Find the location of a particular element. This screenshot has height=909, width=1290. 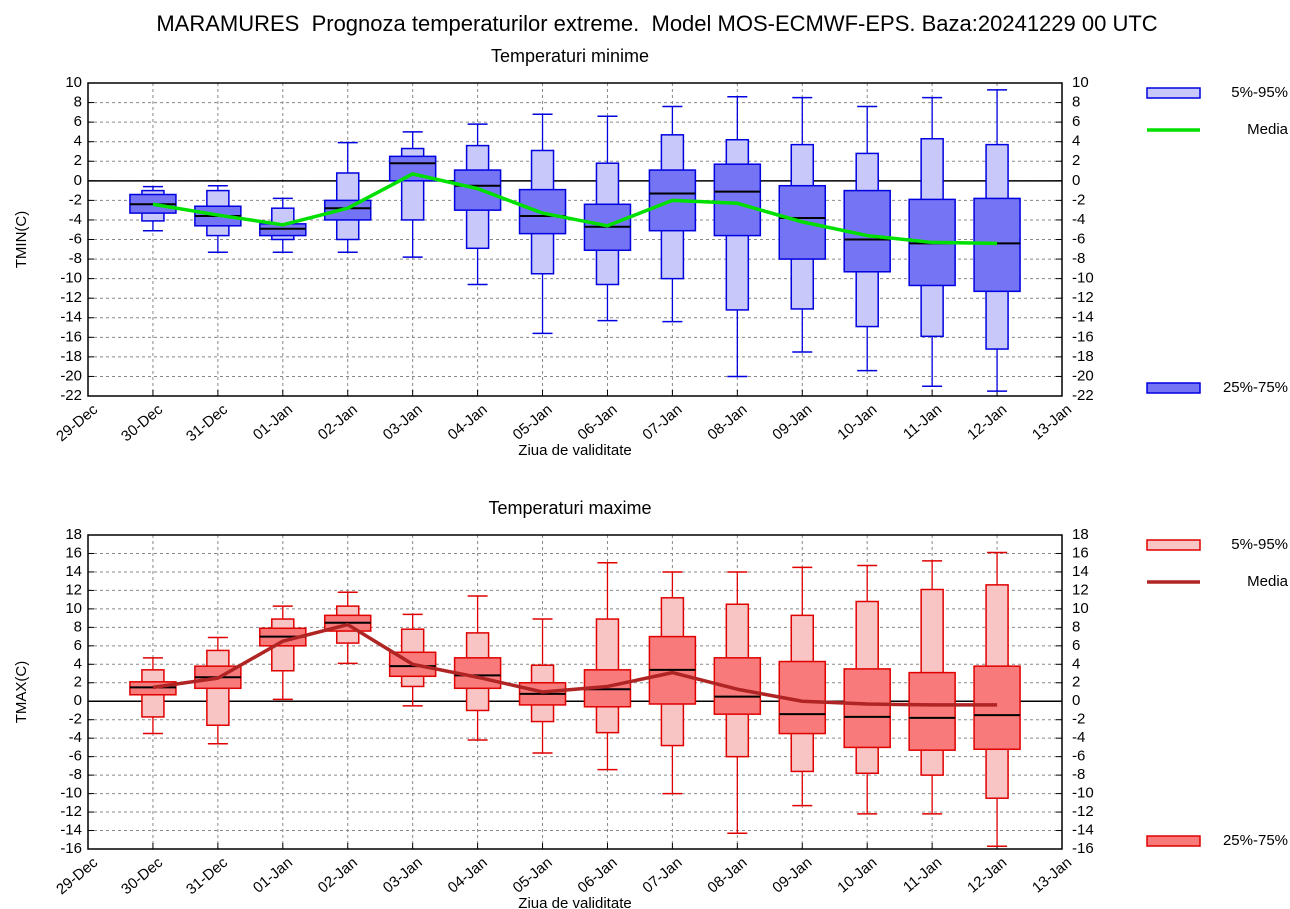

y2-tick-label: 2 is located at coordinates (1076, 160).